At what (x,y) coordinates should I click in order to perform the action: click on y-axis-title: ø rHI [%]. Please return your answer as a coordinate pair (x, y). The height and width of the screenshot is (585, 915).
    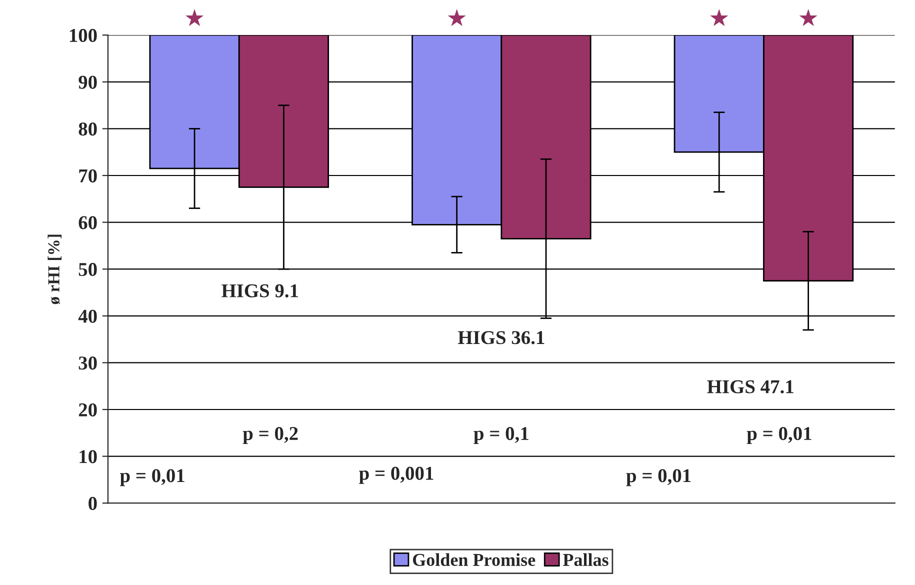
    Looking at the image, I should click on (55, 269).